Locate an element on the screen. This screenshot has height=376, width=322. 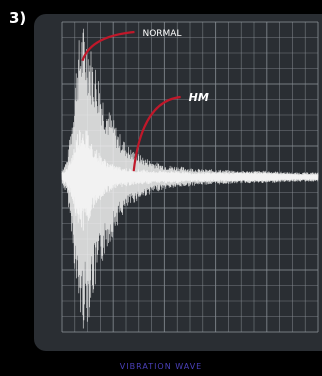
annotation-label: HM is located at coordinates (199, 97).